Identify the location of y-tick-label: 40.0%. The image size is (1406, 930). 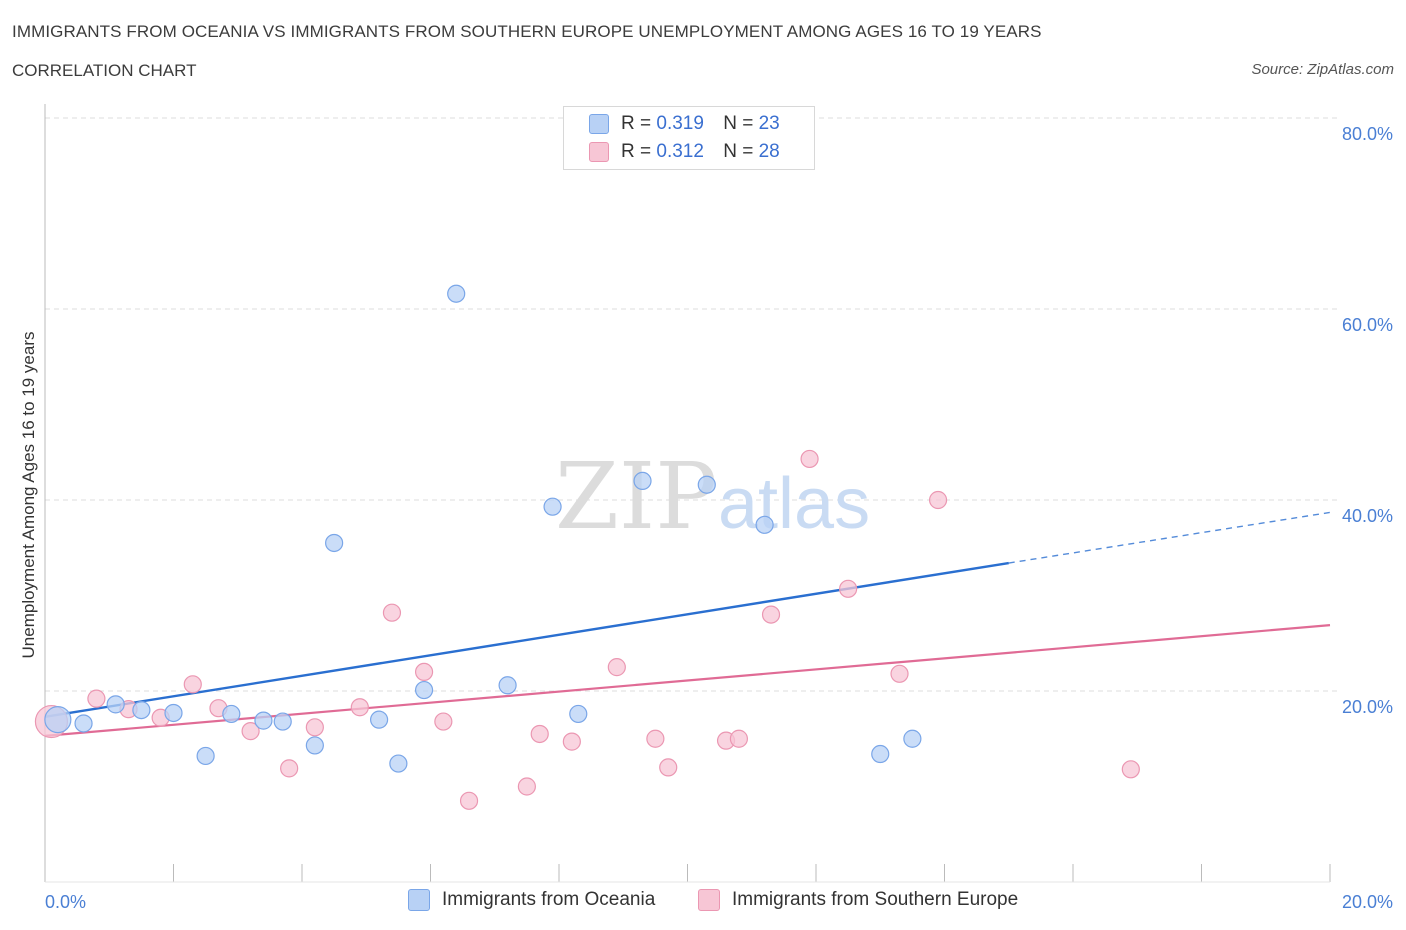
(1367, 516).